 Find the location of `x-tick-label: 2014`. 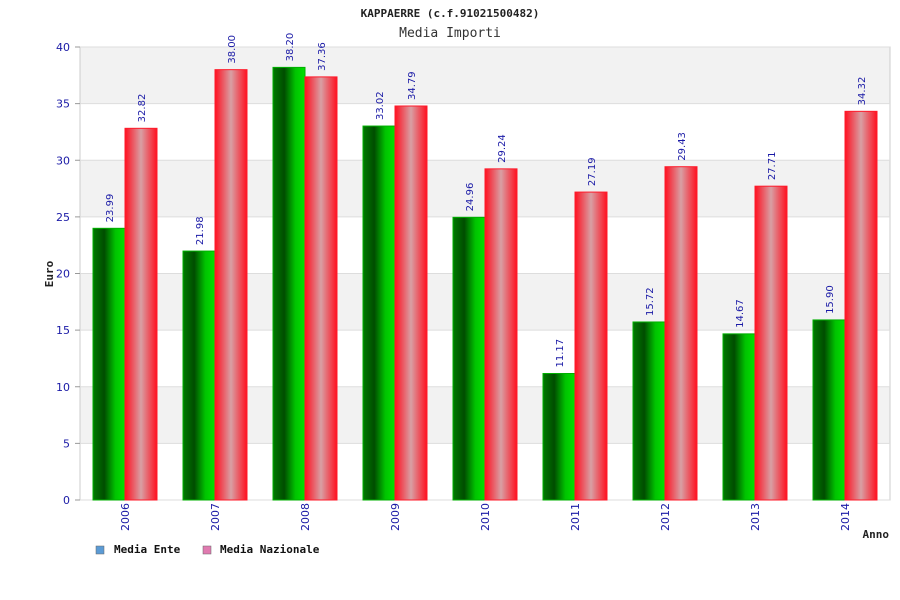

x-tick-label: 2014 is located at coordinates (845, 517).